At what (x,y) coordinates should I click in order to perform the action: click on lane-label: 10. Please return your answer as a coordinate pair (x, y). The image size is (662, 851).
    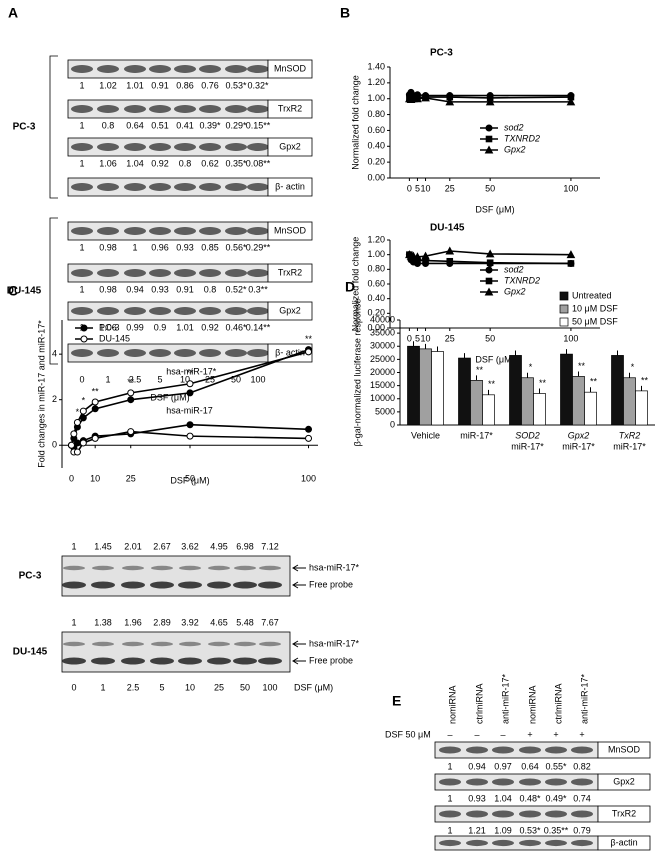
    Looking at the image, I should click on (185, 379).